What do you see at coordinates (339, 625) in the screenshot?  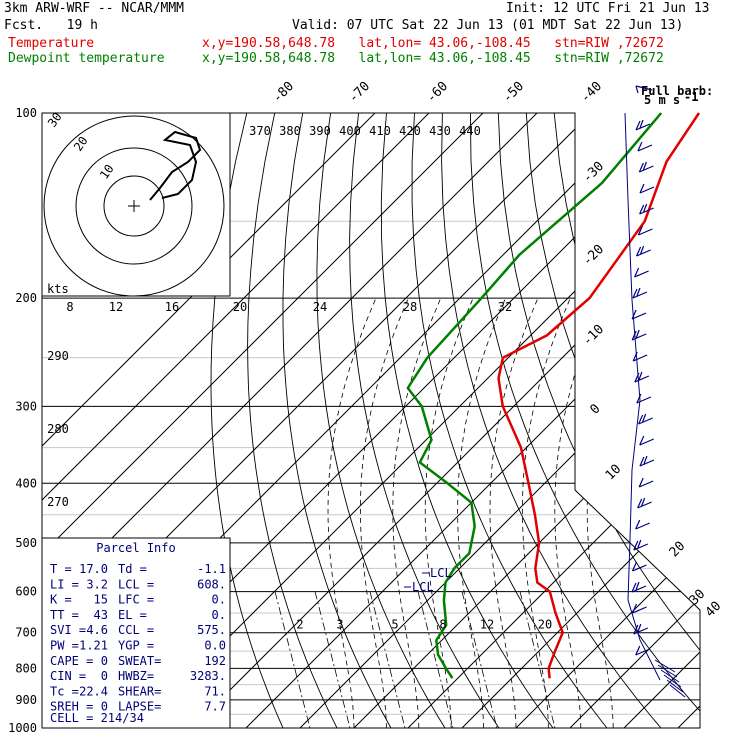 I see `mixing-ratio-label: 3` at bounding box center [339, 625].